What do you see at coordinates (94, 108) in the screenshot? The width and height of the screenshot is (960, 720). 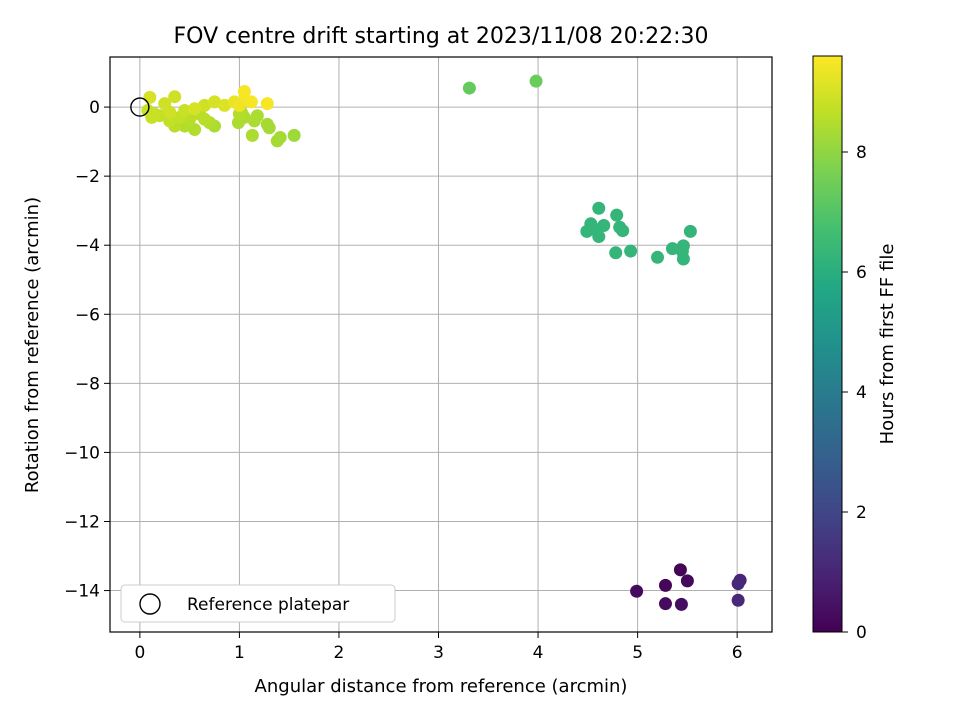 I see `y-tick-label: 0` at bounding box center [94, 108].